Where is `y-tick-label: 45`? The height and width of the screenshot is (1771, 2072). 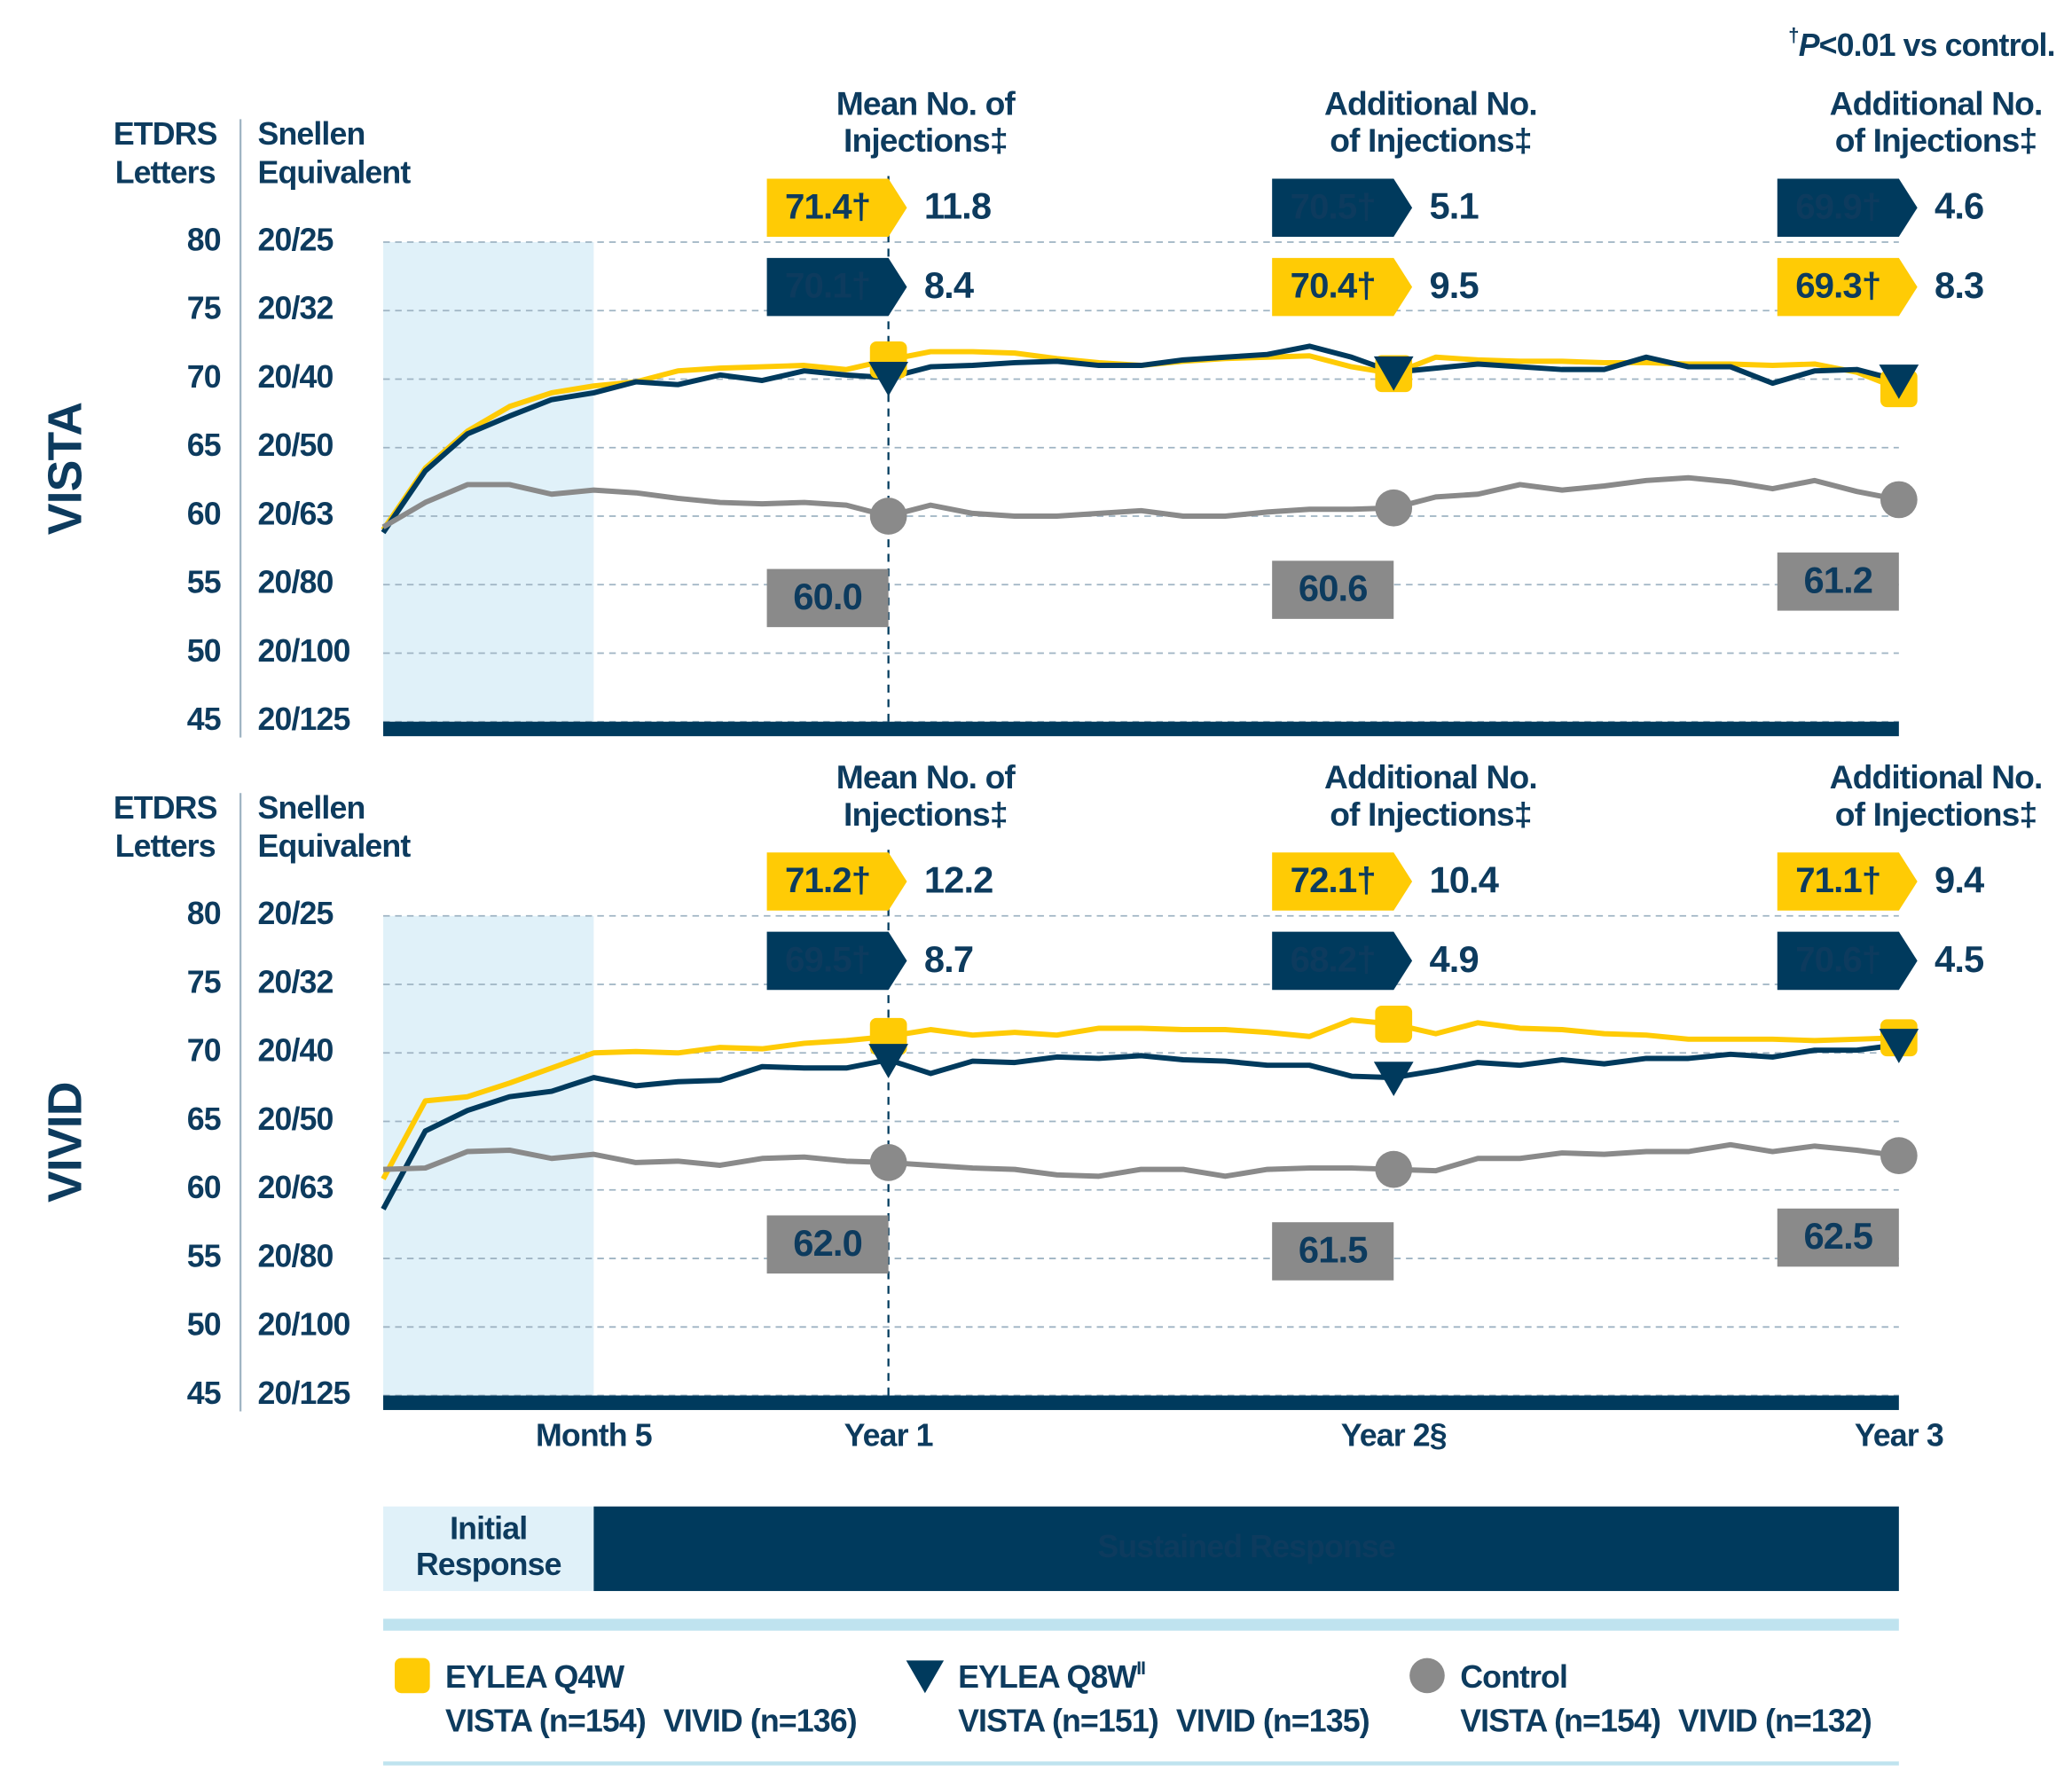
y-tick-label: 45 is located at coordinates (204, 1393).